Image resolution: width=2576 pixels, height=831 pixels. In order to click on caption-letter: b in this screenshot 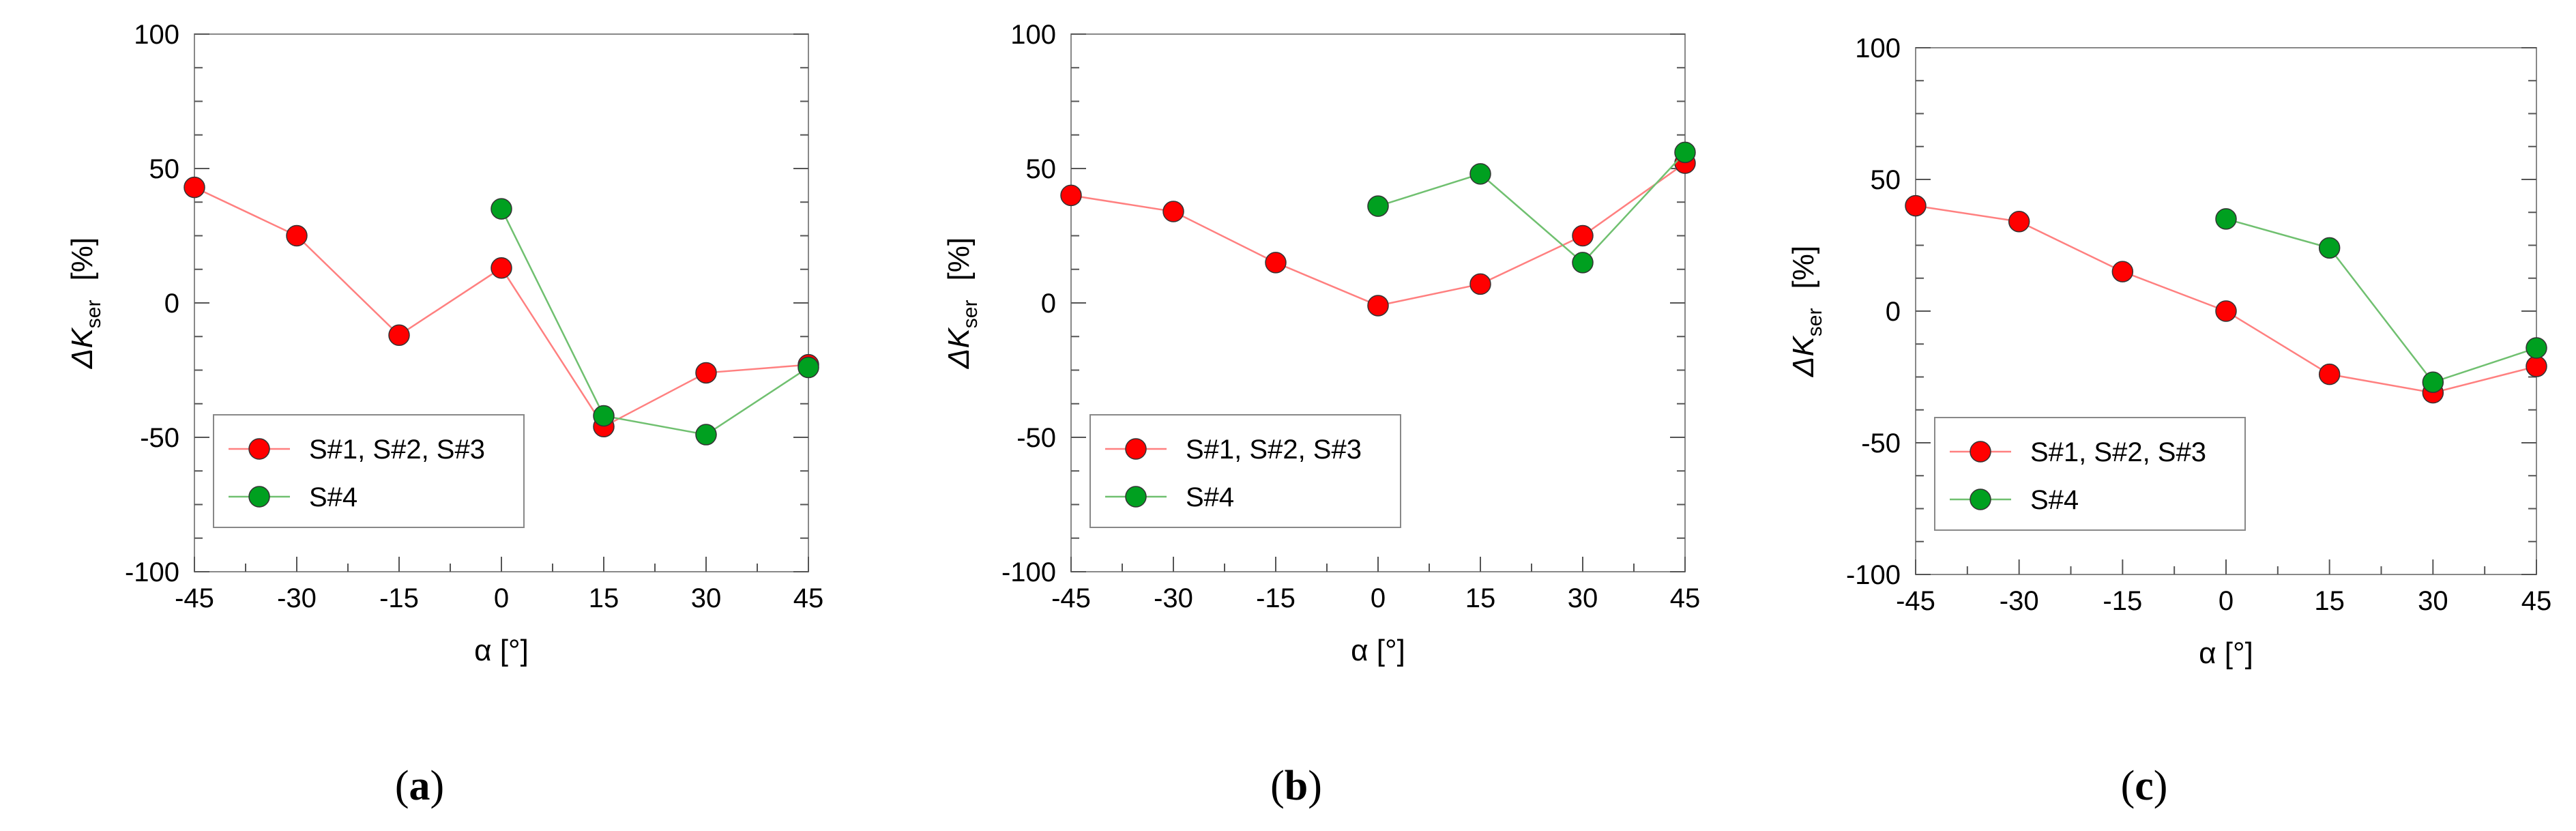, I will do `click(1296, 786)`.